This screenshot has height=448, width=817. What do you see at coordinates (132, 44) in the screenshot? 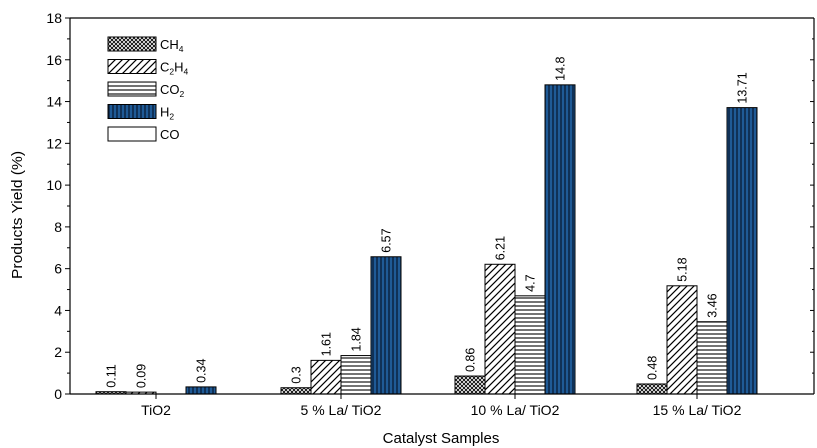
I see `legend-swatch-ch4` at bounding box center [132, 44].